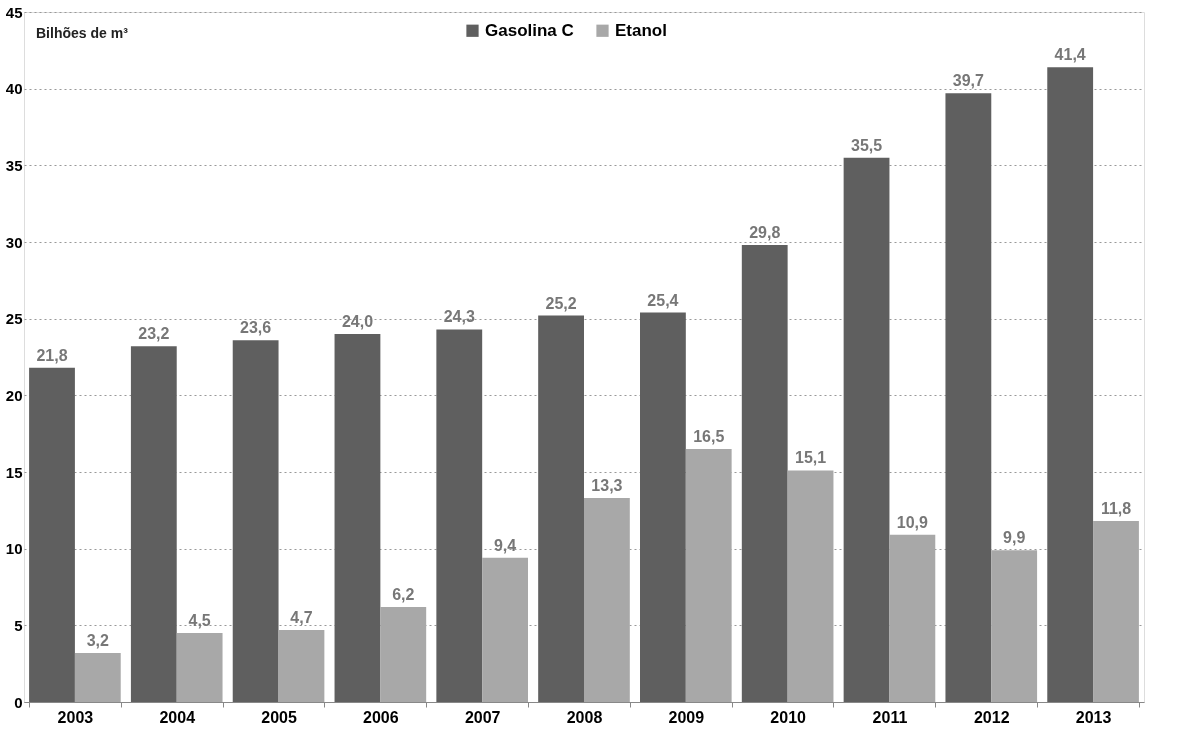 The height and width of the screenshot is (746, 1186). Describe the element at coordinates (14, 395) in the screenshot. I see `y-tick-label: 20` at that location.